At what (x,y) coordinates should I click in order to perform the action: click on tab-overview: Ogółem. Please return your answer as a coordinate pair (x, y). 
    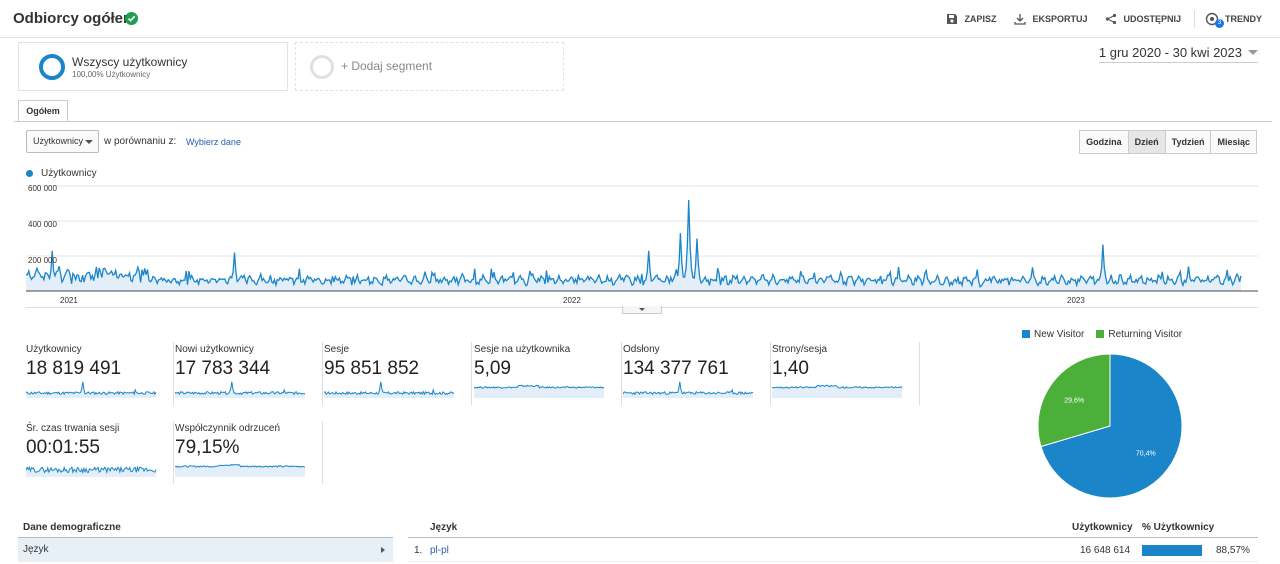
    Looking at the image, I should click on (43, 111).